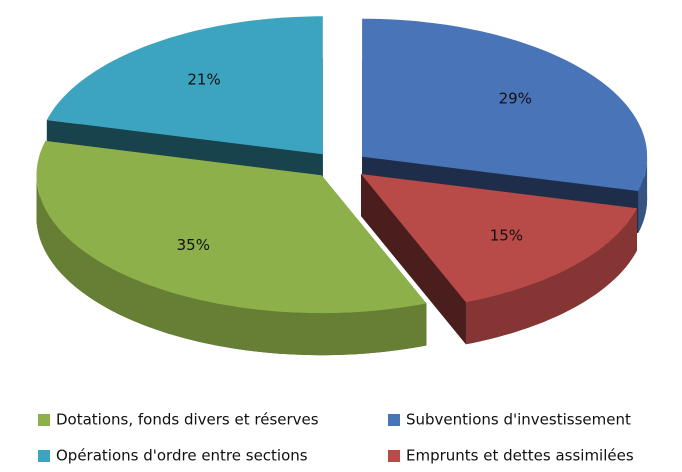 The height and width of the screenshot is (472, 682). Describe the element at coordinates (506, 236) in the screenshot. I see `data-label: 15%` at that location.